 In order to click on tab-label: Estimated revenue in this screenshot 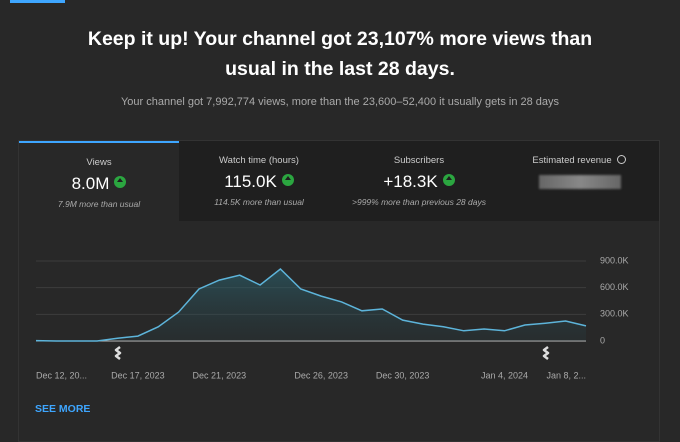, I will do `click(579, 160)`.